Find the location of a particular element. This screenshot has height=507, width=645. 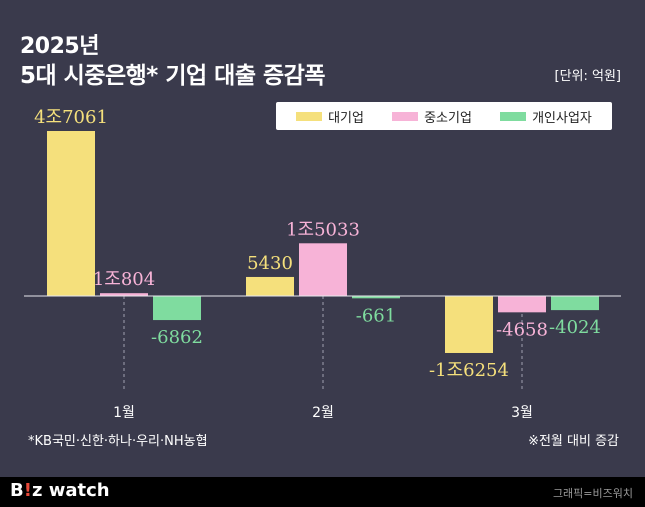

unit-label: [단위: 억원] is located at coordinates (588, 76).